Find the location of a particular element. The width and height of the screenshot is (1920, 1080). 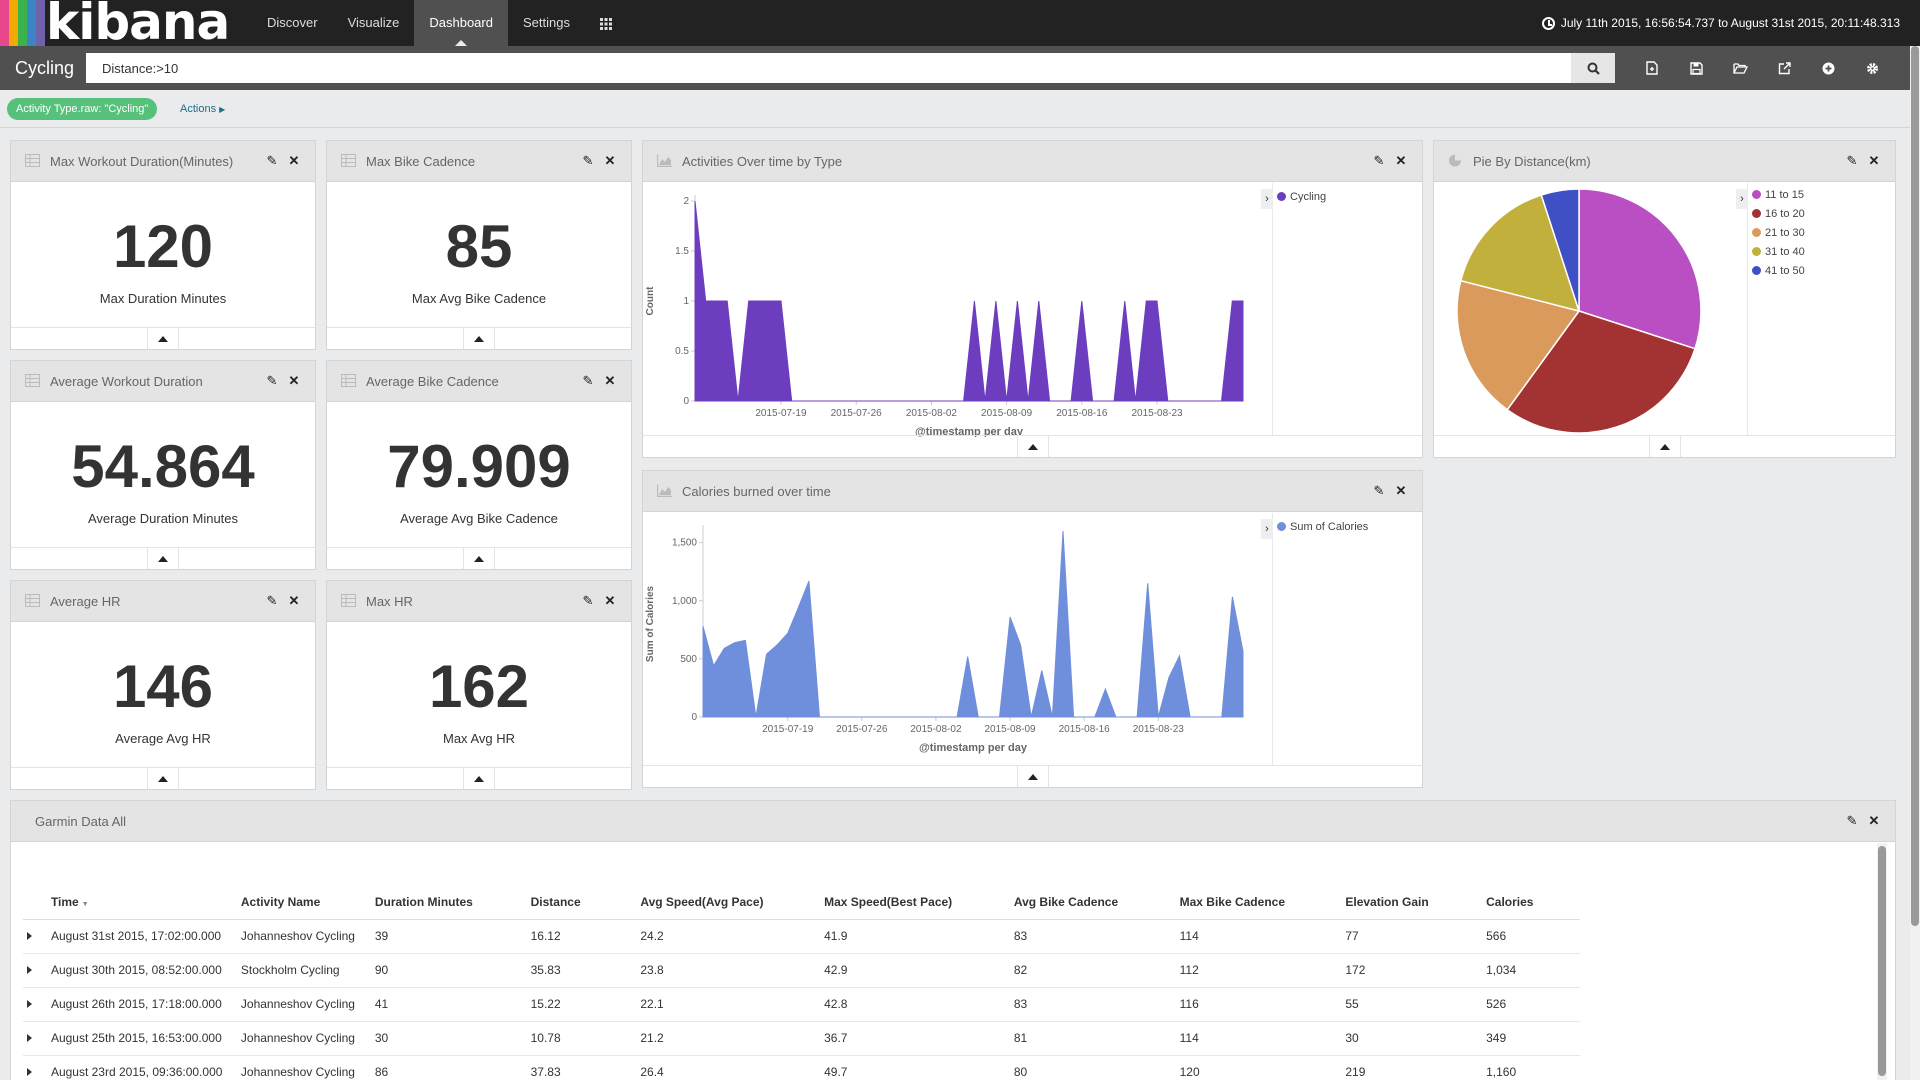

column-header: Avg Speed(Avg Pace) is located at coordinates (726, 881).